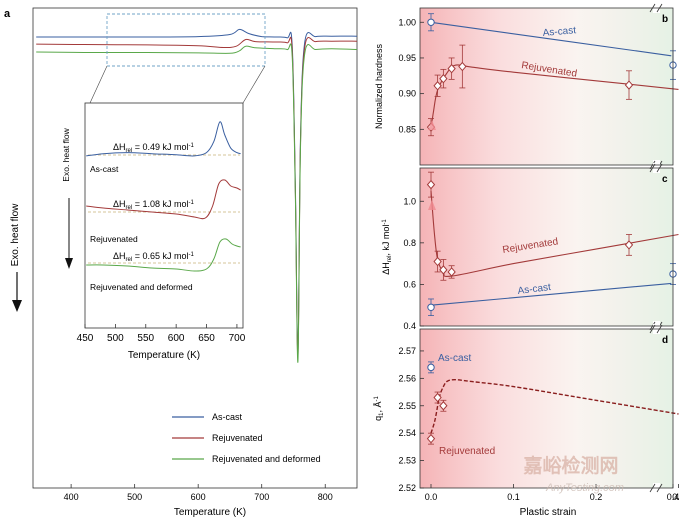 The height and width of the screenshot is (520, 680). I want to click on panel-d-bg, so click(546, 408).